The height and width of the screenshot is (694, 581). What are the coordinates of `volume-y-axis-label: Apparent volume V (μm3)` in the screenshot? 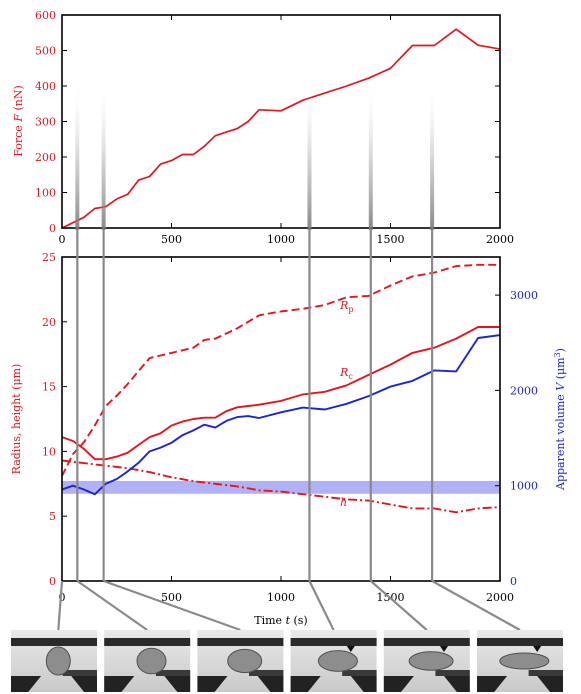 It's located at (560, 419).